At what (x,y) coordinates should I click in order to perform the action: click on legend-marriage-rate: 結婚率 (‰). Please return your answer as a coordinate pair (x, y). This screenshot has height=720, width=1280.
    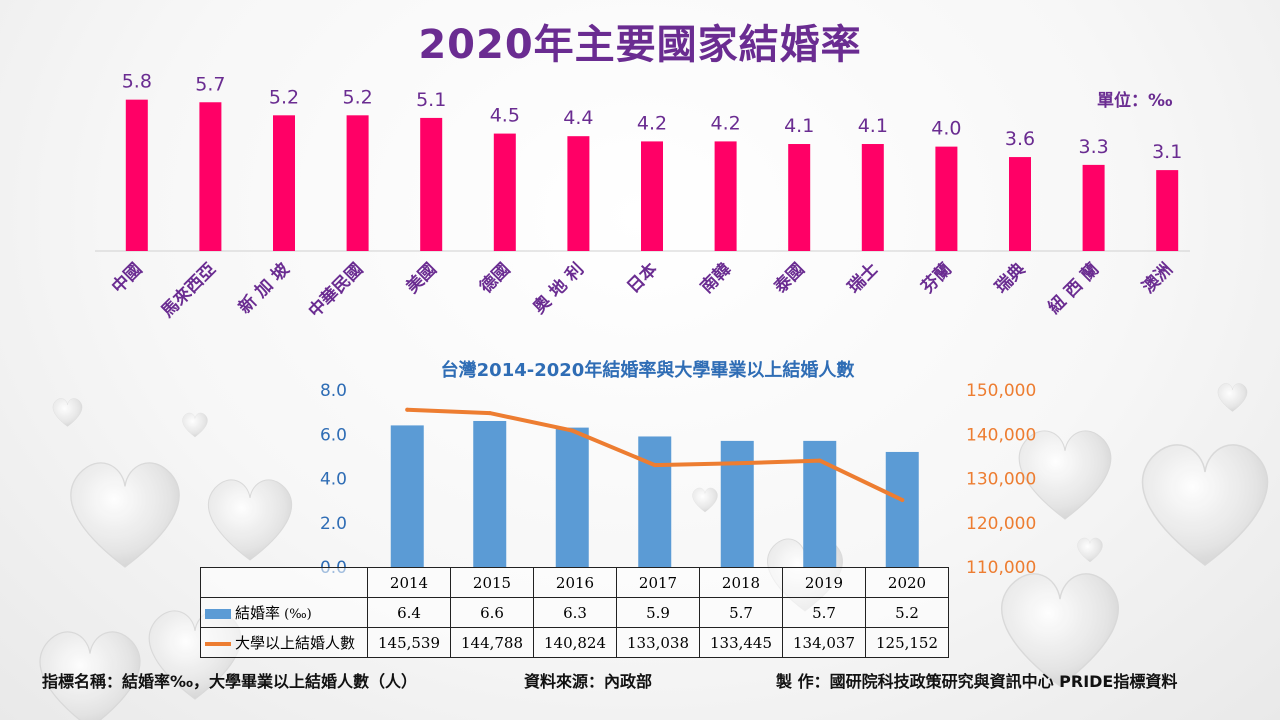
    Looking at the image, I should click on (284, 612).